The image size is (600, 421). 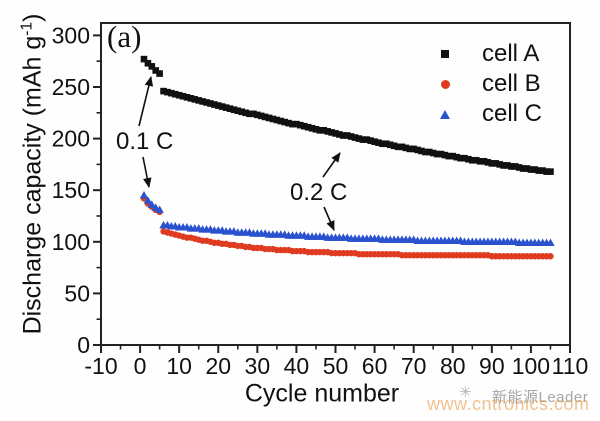 I want to click on cell-a-square-icon, so click(x=445, y=54).